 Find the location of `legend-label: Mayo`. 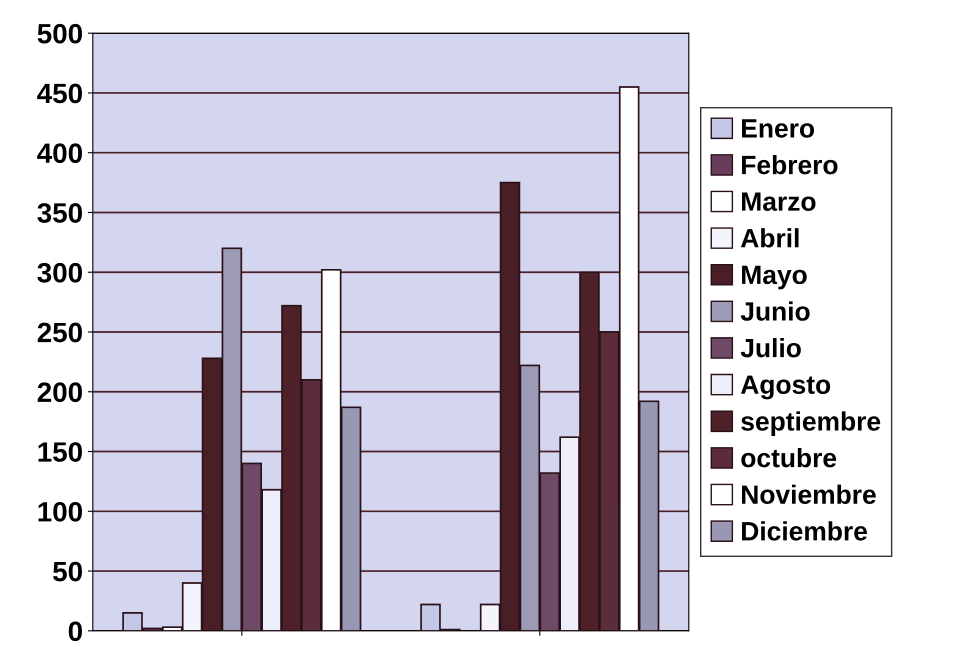

legend-label: Mayo is located at coordinates (774, 278).